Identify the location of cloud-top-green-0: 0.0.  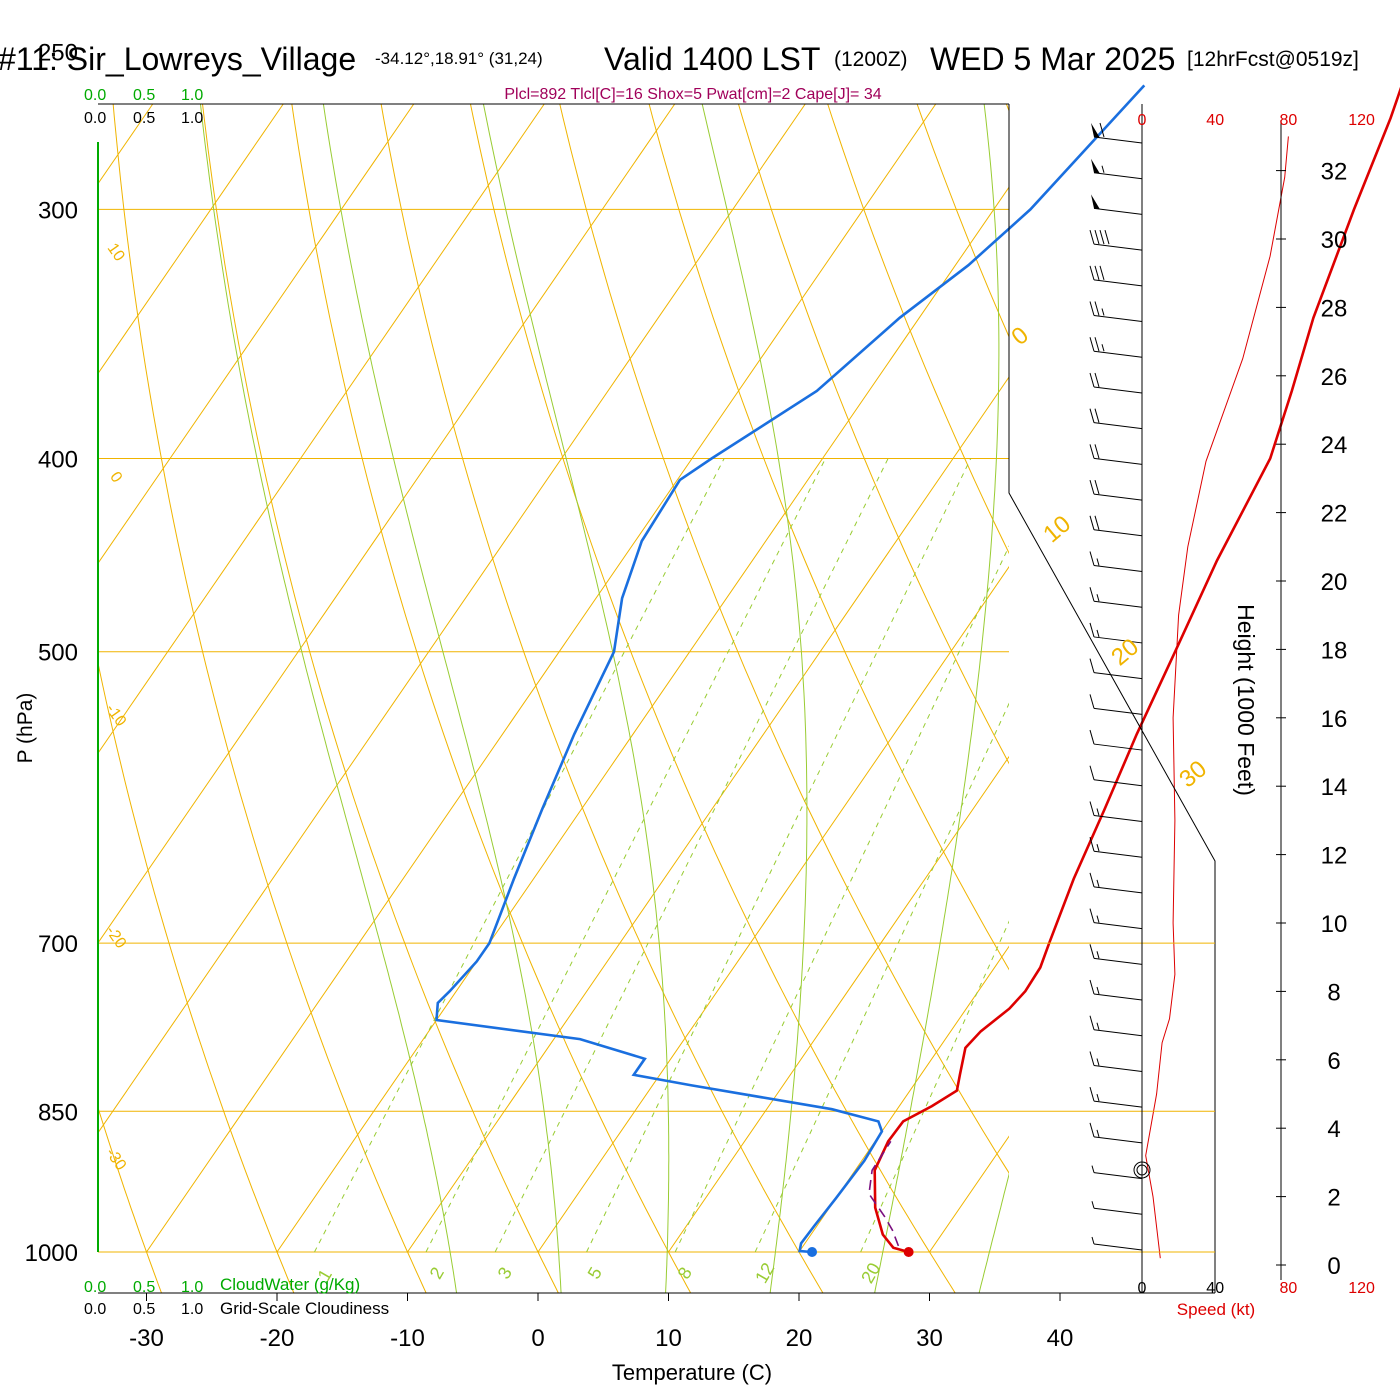
(95, 95).